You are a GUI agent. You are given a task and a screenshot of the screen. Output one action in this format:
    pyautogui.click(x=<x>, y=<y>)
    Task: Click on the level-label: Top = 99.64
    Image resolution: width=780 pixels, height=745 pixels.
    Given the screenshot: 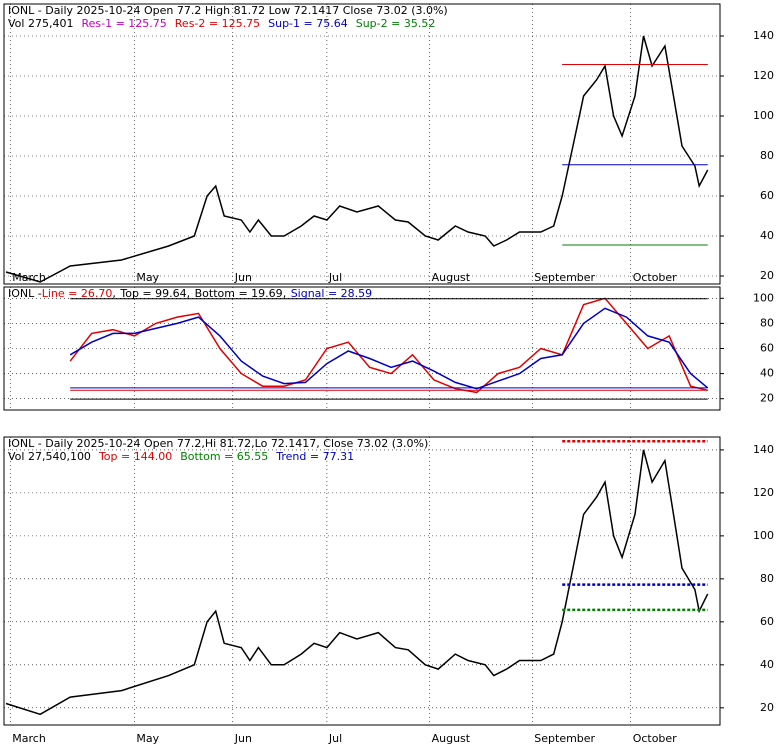 What is the action you would take?
    pyautogui.click(x=152, y=293)
    